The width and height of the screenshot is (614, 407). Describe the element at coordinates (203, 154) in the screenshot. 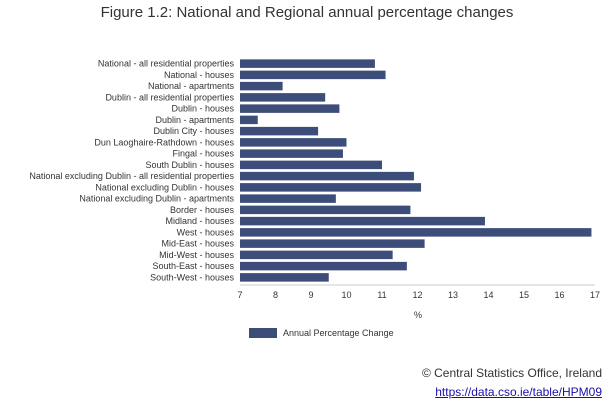

I see `category-label: Fingal - houses` at that location.